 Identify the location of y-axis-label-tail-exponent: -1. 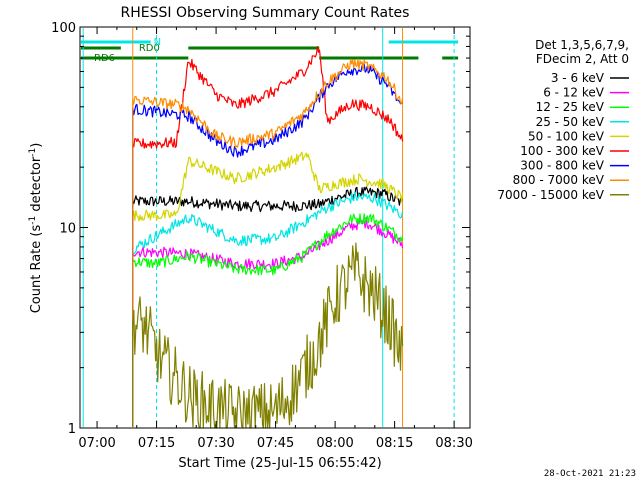
(33, 152).